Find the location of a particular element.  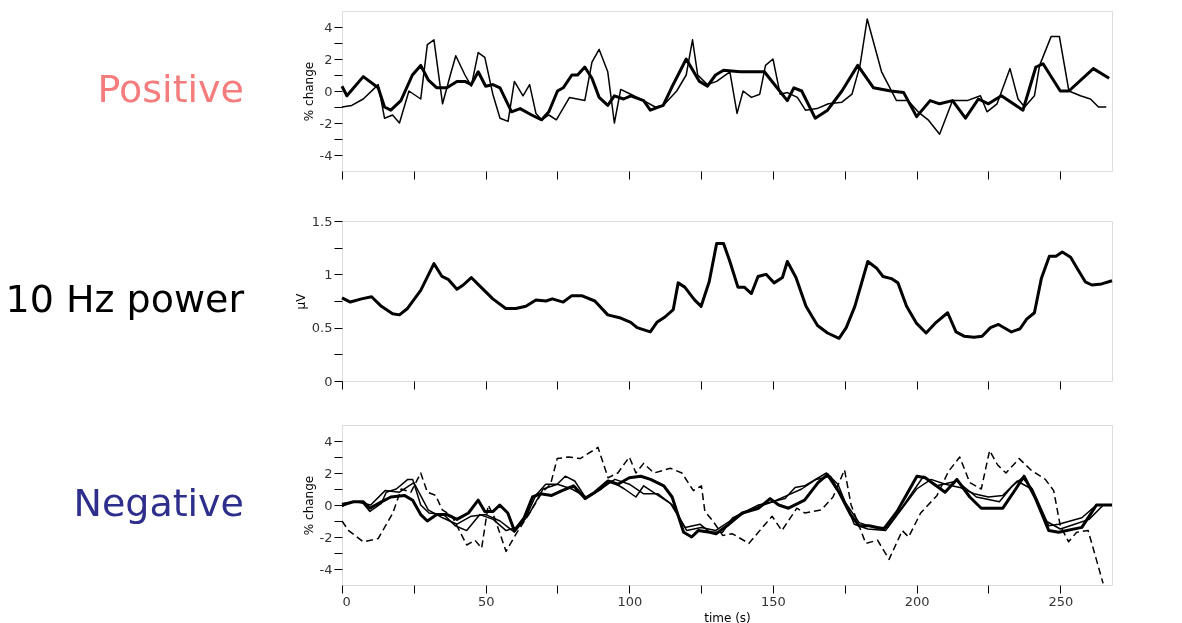

y-axis-title: µV is located at coordinates (300, 301).